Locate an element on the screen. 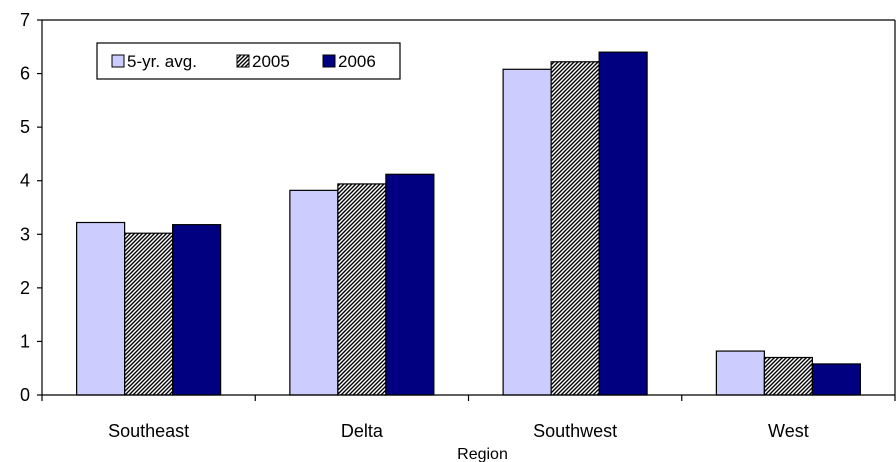  bar-southeast-2006 is located at coordinates (197, 310).